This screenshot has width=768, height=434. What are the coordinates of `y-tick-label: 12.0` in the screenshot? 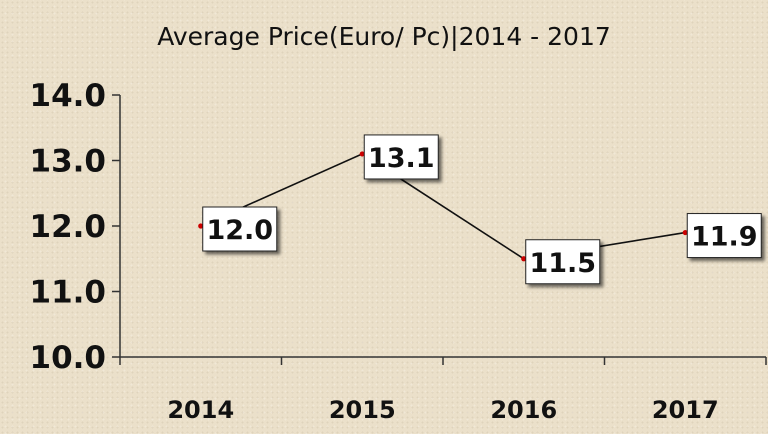 It's located at (68, 227).